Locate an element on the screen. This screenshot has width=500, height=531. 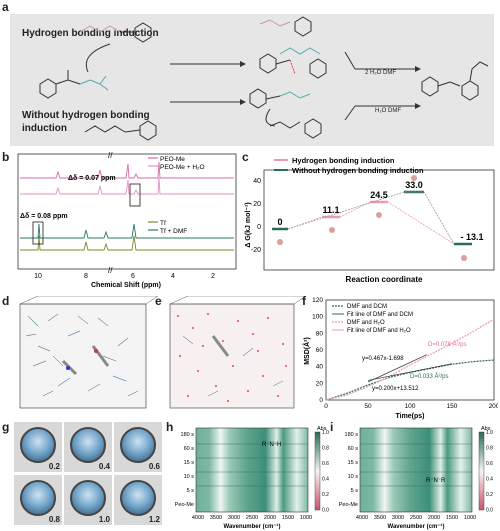
y-tick: 10 s is located at coordinates (189, 477).